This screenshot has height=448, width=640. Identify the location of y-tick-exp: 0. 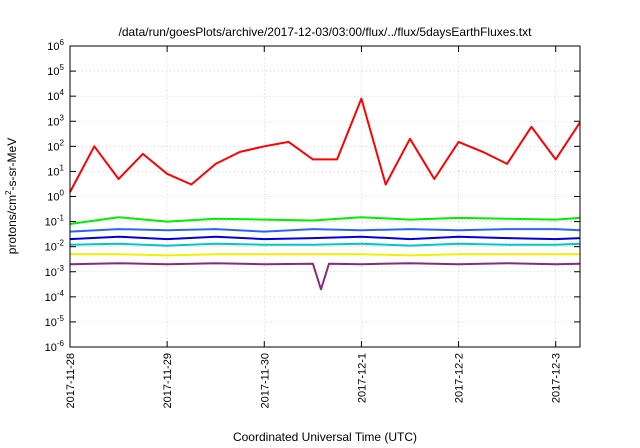
(62, 193).